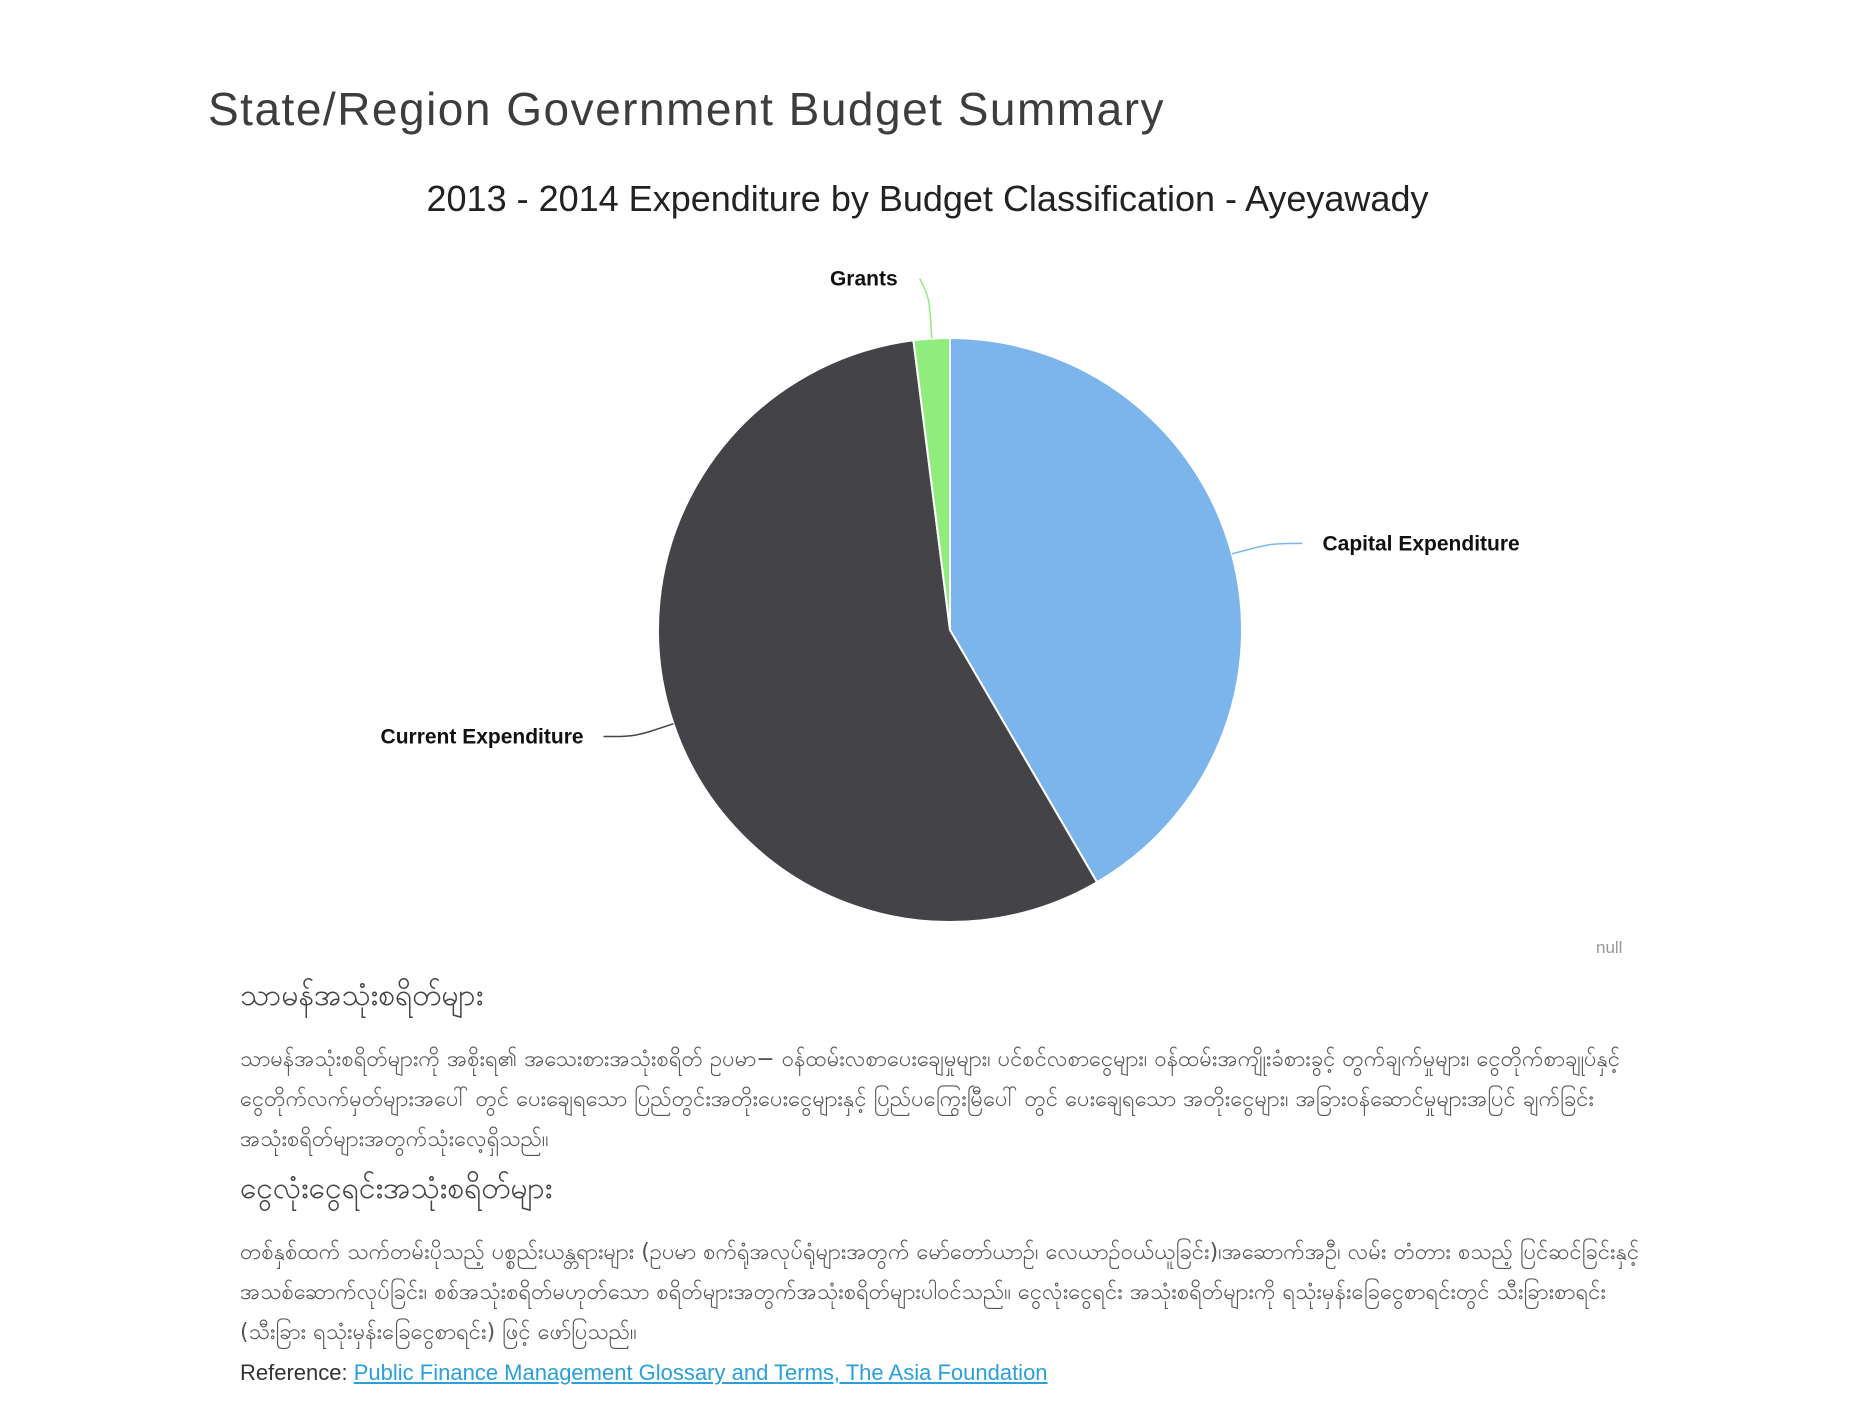  Describe the element at coordinates (396, 1188) in the screenshot. I see `section-heading: ငွေလုံးငွေရင်းအသုံးစရိတ်များ` at that location.